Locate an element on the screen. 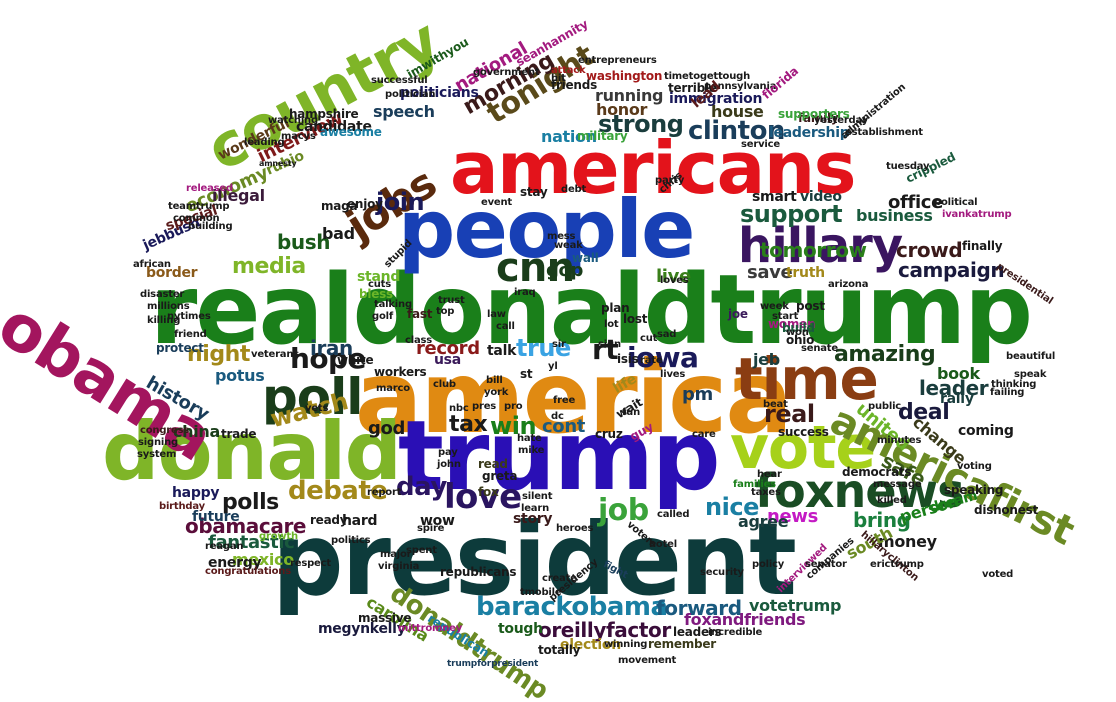 The width and height of the screenshot is (1116, 702). word-spire: spire is located at coordinates (431, 528).